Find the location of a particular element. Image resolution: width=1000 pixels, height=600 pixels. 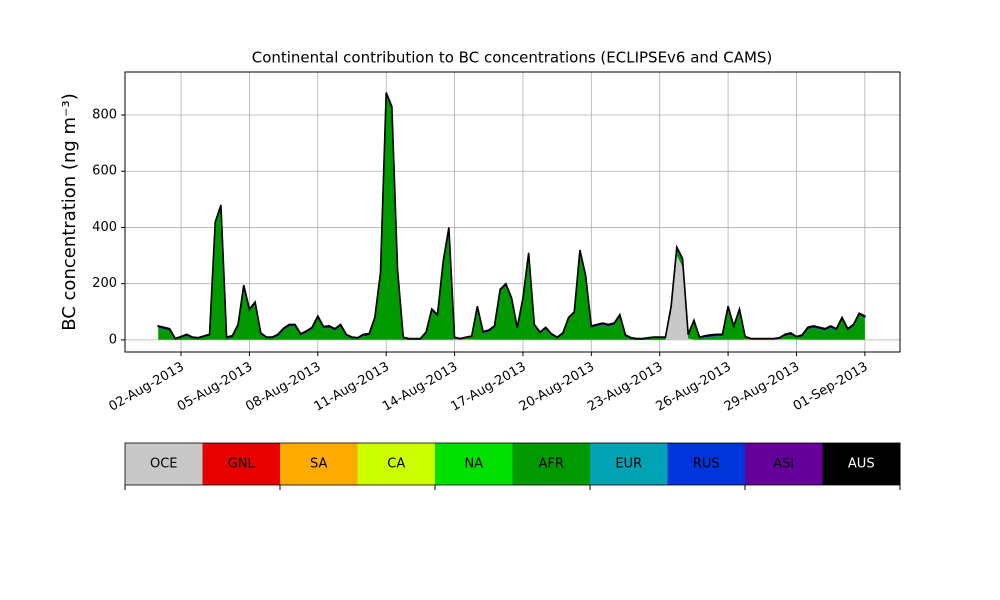

legend-label: SA is located at coordinates (318, 464).